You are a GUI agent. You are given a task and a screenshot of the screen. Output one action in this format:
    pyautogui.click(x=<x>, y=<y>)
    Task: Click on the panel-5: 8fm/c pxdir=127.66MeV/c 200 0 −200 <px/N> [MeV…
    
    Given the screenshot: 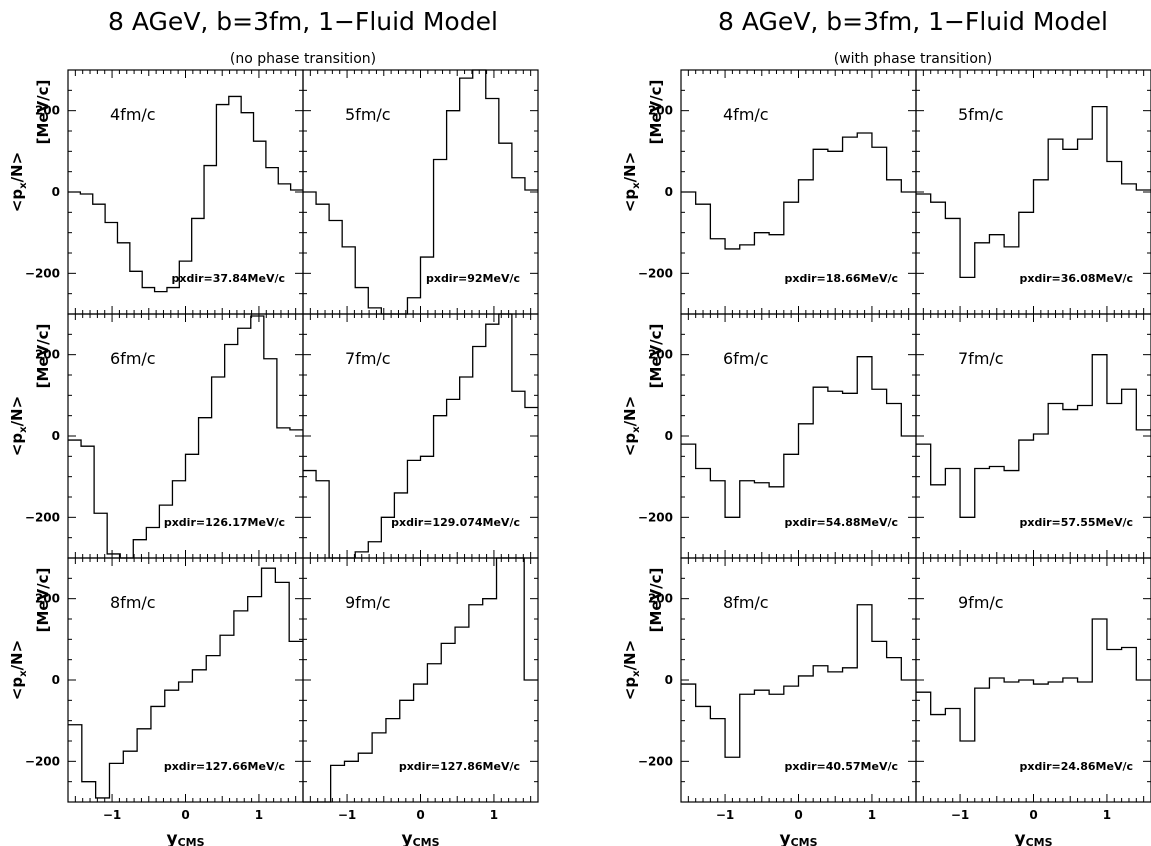 What is the action you would take?
    pyautogui.click(x=156, y=701)
    